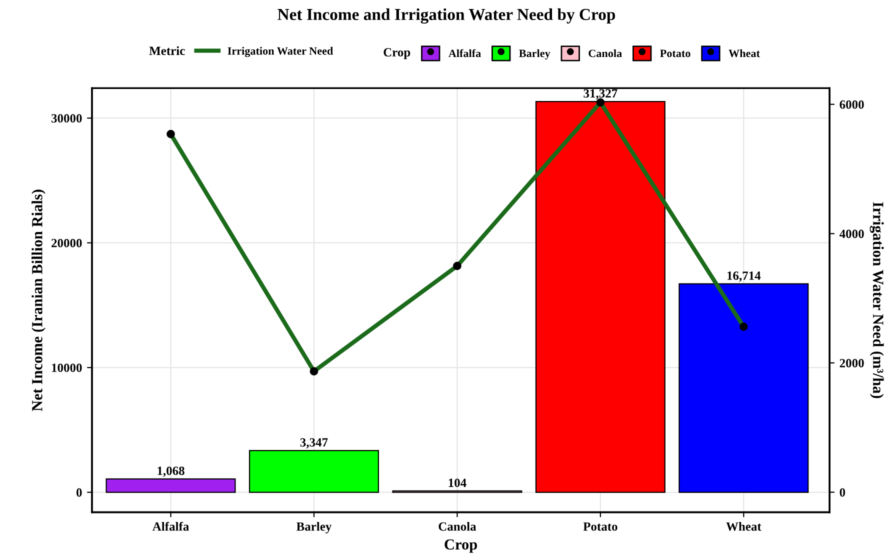 This screenshot has width=893, height=558. What do you see at coordinates (744, 276) in the screenshot?
I see `data-label: 16,714` at bounding box center [744, 276].